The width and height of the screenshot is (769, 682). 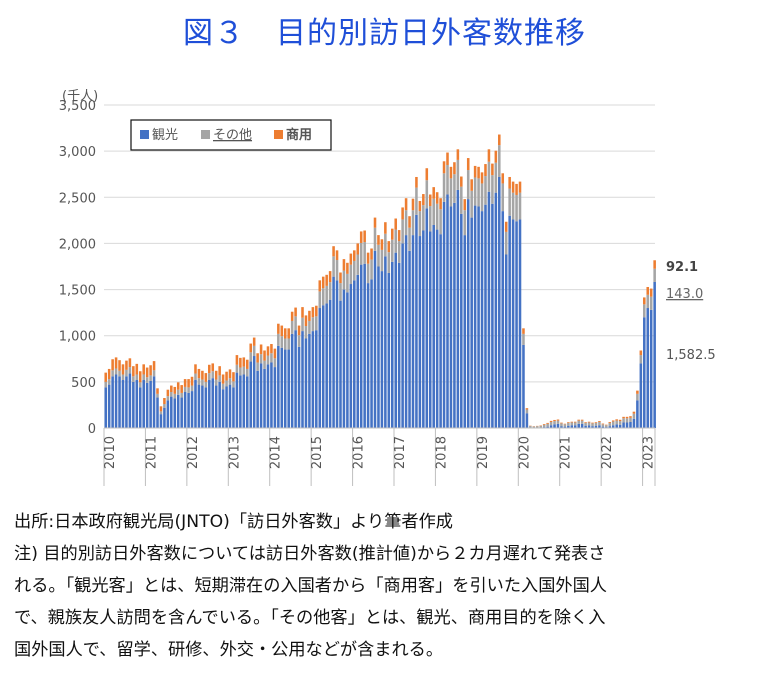 I want to click on y-tick-label: 1,000, so click(x=77, y=337).